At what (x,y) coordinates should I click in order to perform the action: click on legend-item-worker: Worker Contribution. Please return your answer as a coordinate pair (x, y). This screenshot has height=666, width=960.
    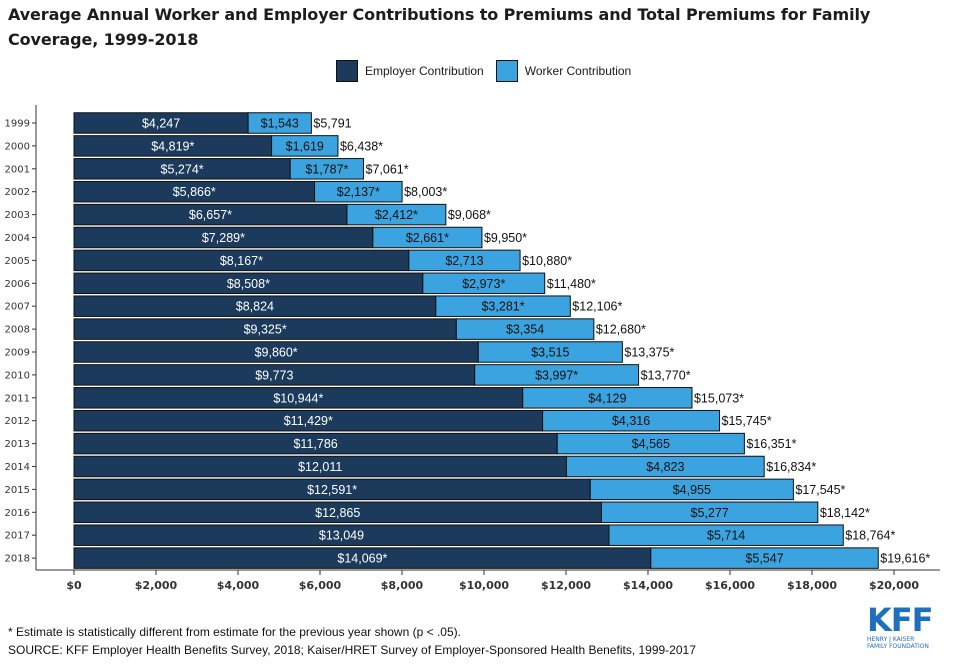
    Looking at the image, I should click on (563, 71).